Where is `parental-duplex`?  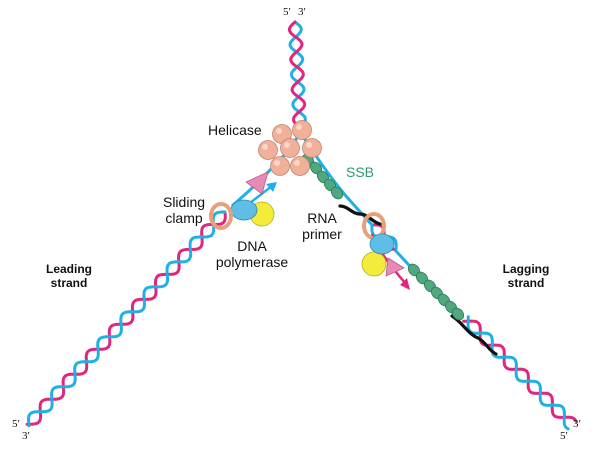 parental-duplex is located at coordinates (297, 77).